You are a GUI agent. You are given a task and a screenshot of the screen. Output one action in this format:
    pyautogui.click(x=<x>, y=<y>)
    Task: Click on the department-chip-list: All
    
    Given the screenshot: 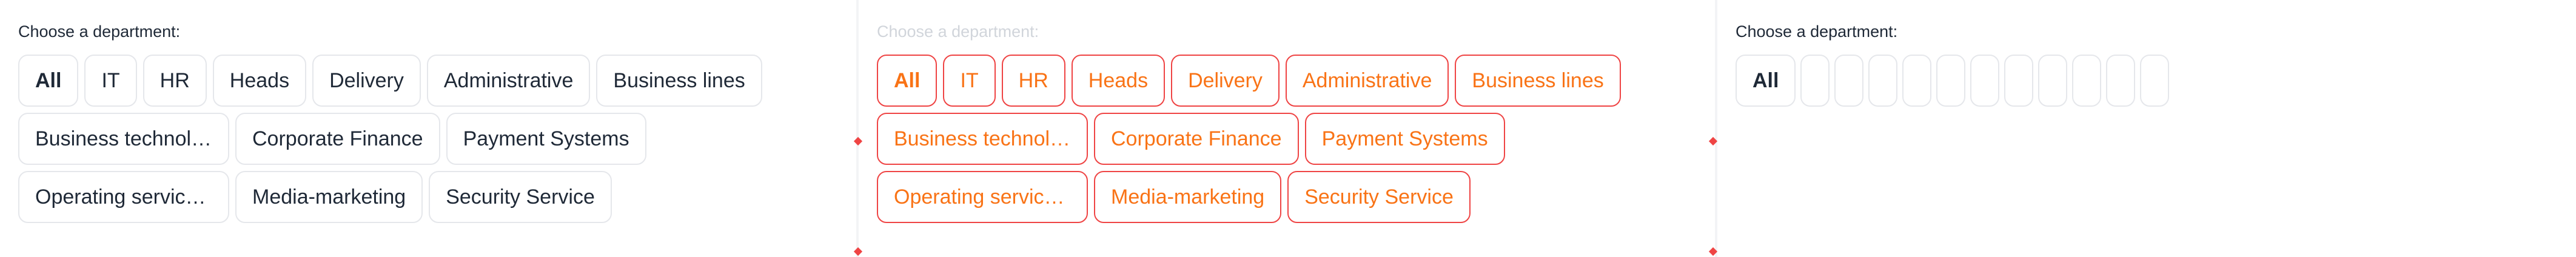 What is the action you would take?
    pyautogui.click(x=2130, y=81)
    